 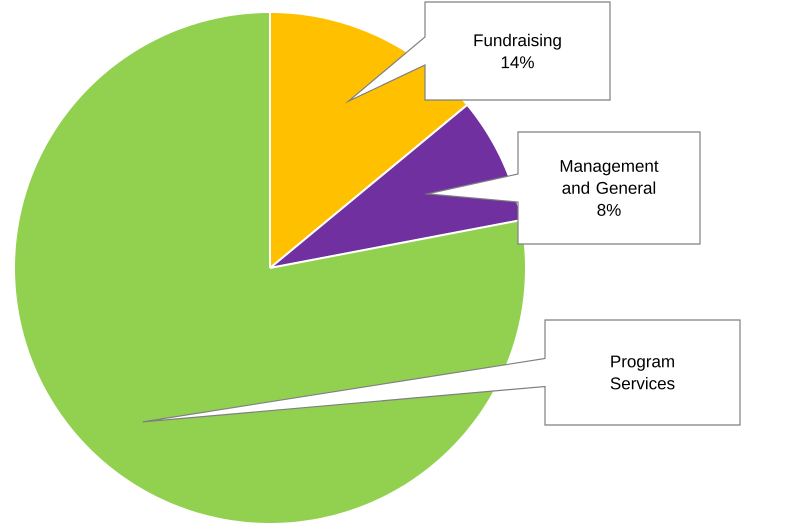 I want to click on data-label: 8%, so click(x=609, y=210).